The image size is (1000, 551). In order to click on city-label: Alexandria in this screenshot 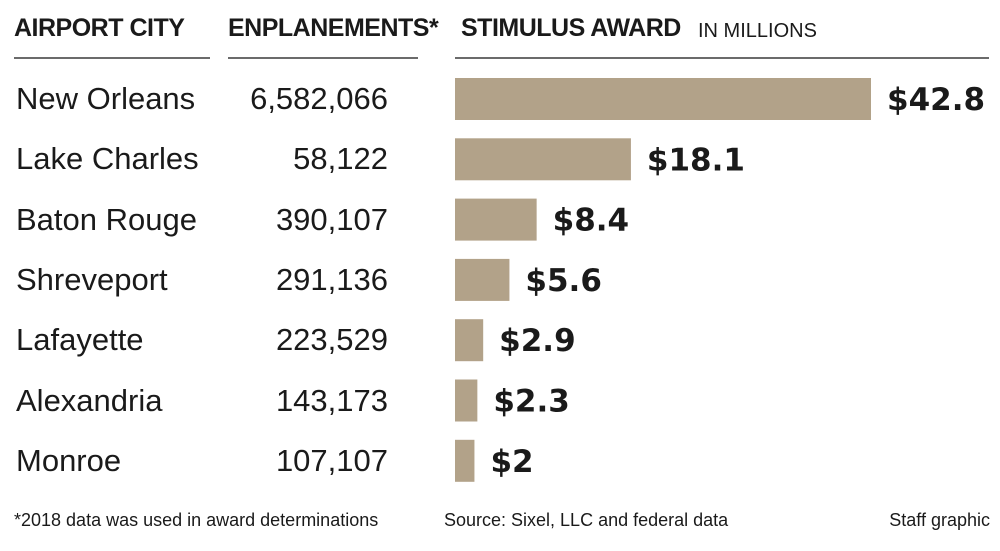, I will do `click(89, 400)`.